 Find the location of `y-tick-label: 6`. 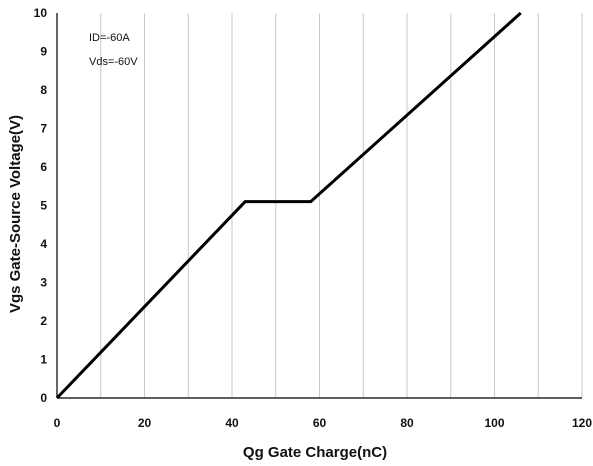

y-tick-label: 6 is located at coordinates (43, 167).